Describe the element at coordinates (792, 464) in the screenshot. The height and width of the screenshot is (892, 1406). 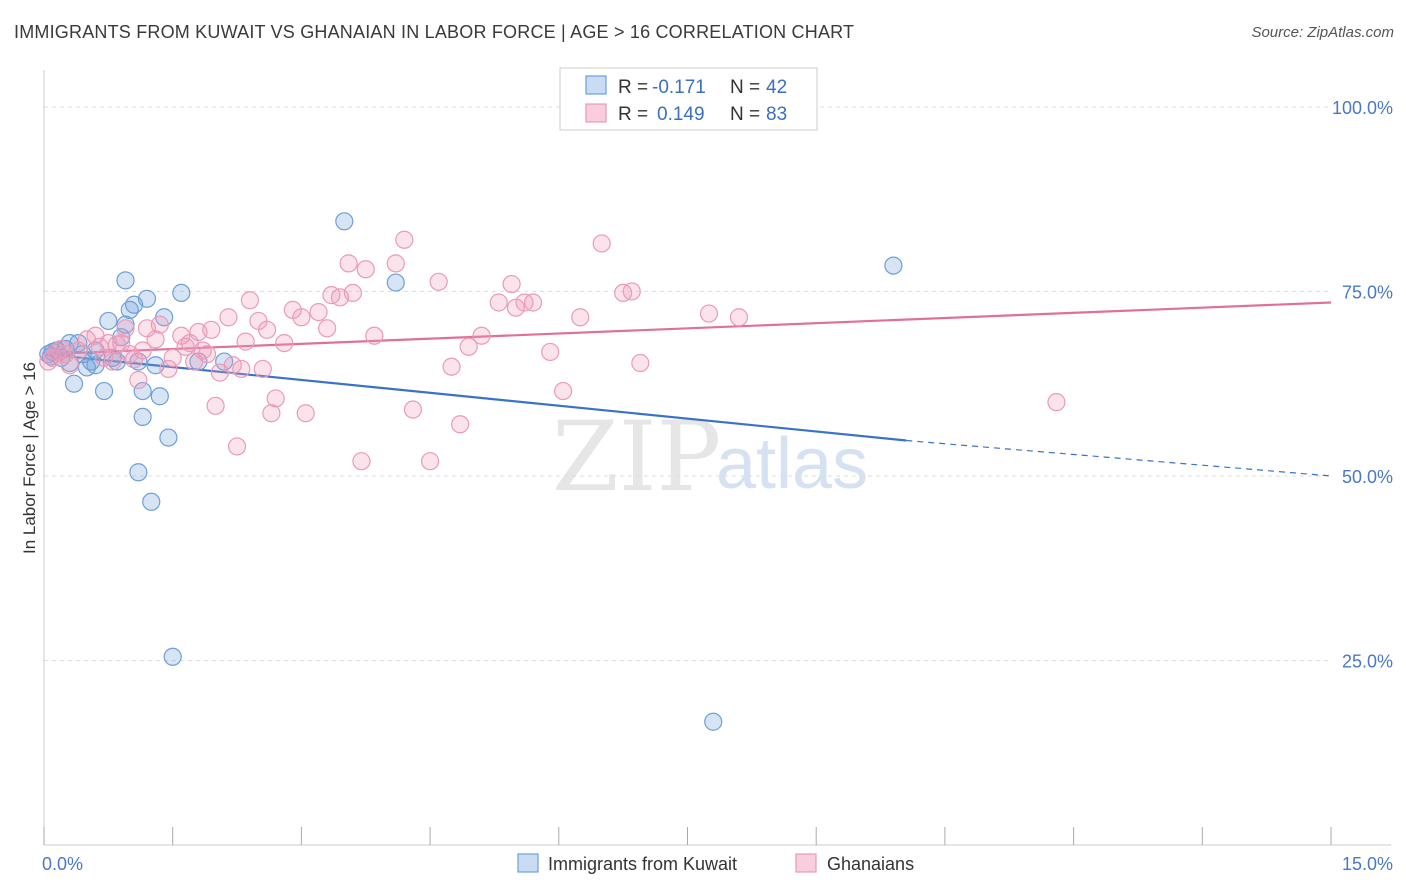
I see `watermark-atlas: atlas` at that location.